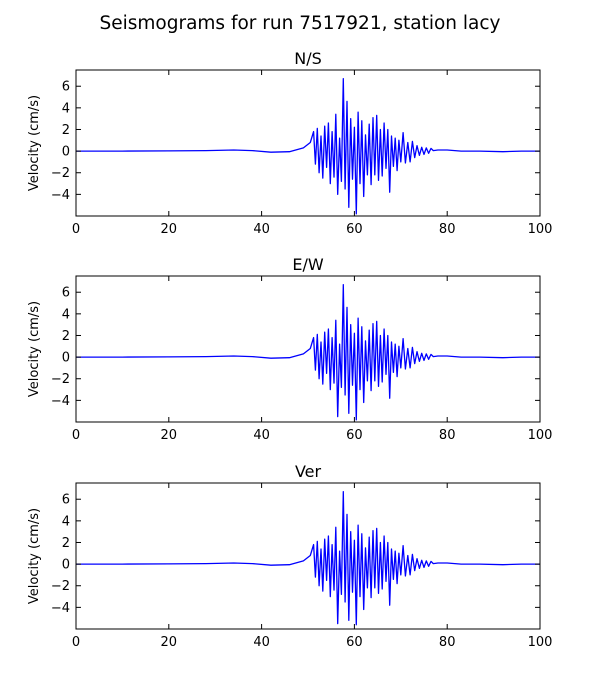 The height and width of the screenshot is (700, 600). Describe the element at coordinates (308, 471) in the screenshot. I see `panel-title: Ver` at that location.